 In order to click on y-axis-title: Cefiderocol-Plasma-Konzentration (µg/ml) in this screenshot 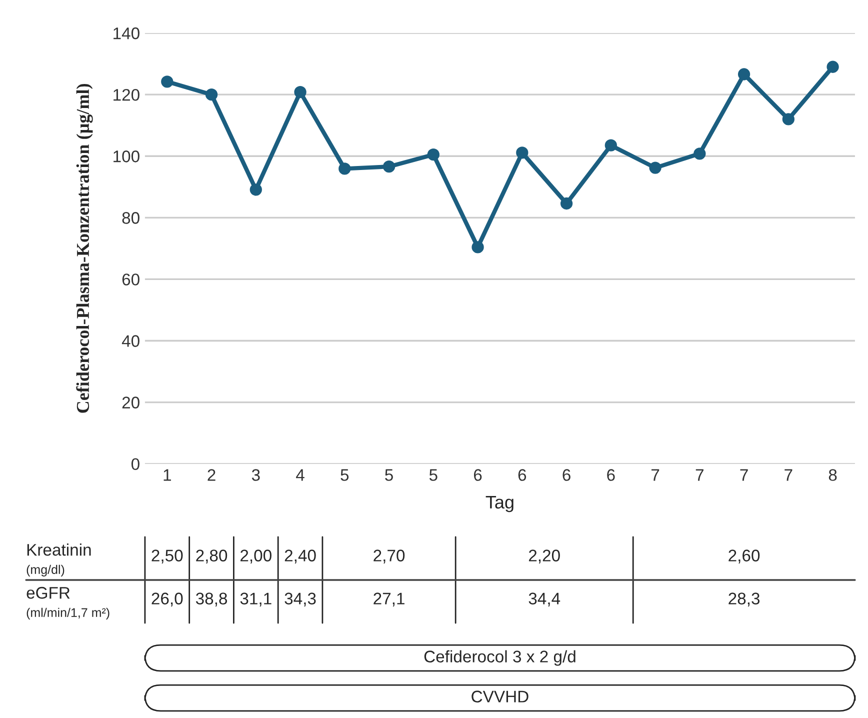, I will do `click(84, 248)`.